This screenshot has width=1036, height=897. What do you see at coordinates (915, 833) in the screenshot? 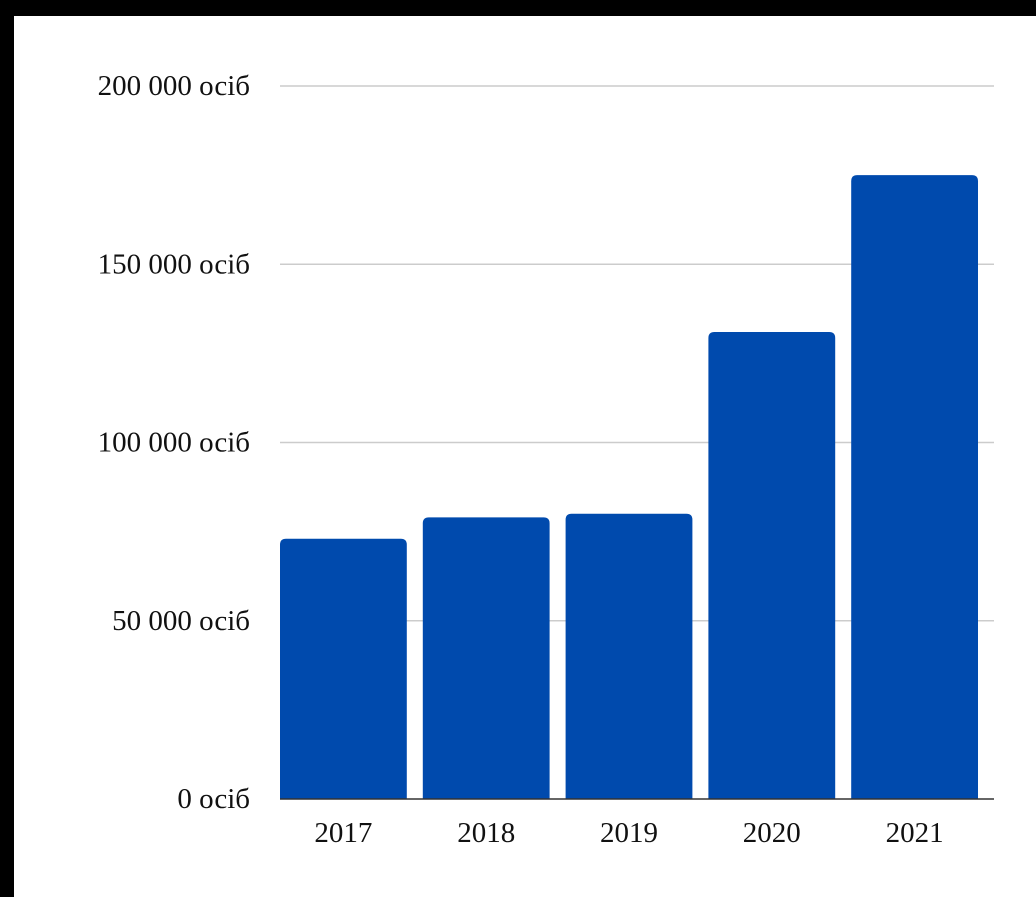
I see `x-tick-label: 2021` at bounding box center [915, 833].